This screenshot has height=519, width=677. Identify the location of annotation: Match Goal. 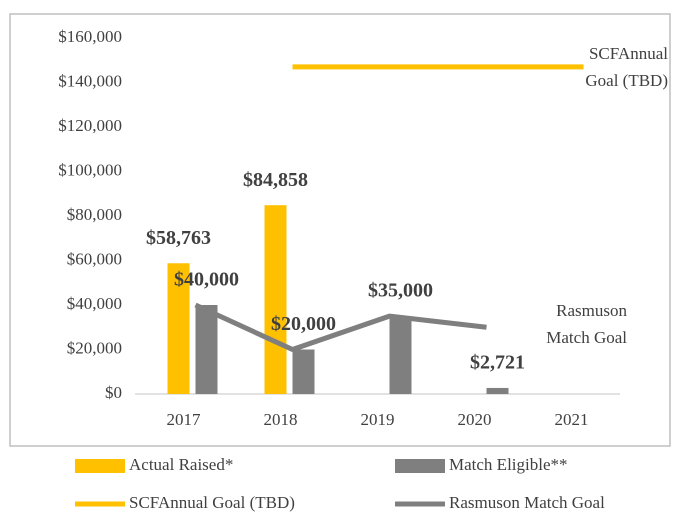
(586, 337).